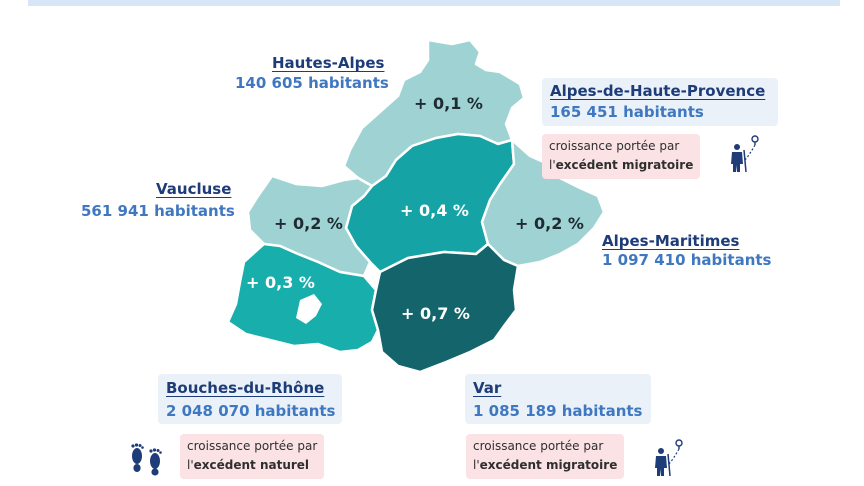  I want to click on region-bouches-du-rhone, so click(303, 298).